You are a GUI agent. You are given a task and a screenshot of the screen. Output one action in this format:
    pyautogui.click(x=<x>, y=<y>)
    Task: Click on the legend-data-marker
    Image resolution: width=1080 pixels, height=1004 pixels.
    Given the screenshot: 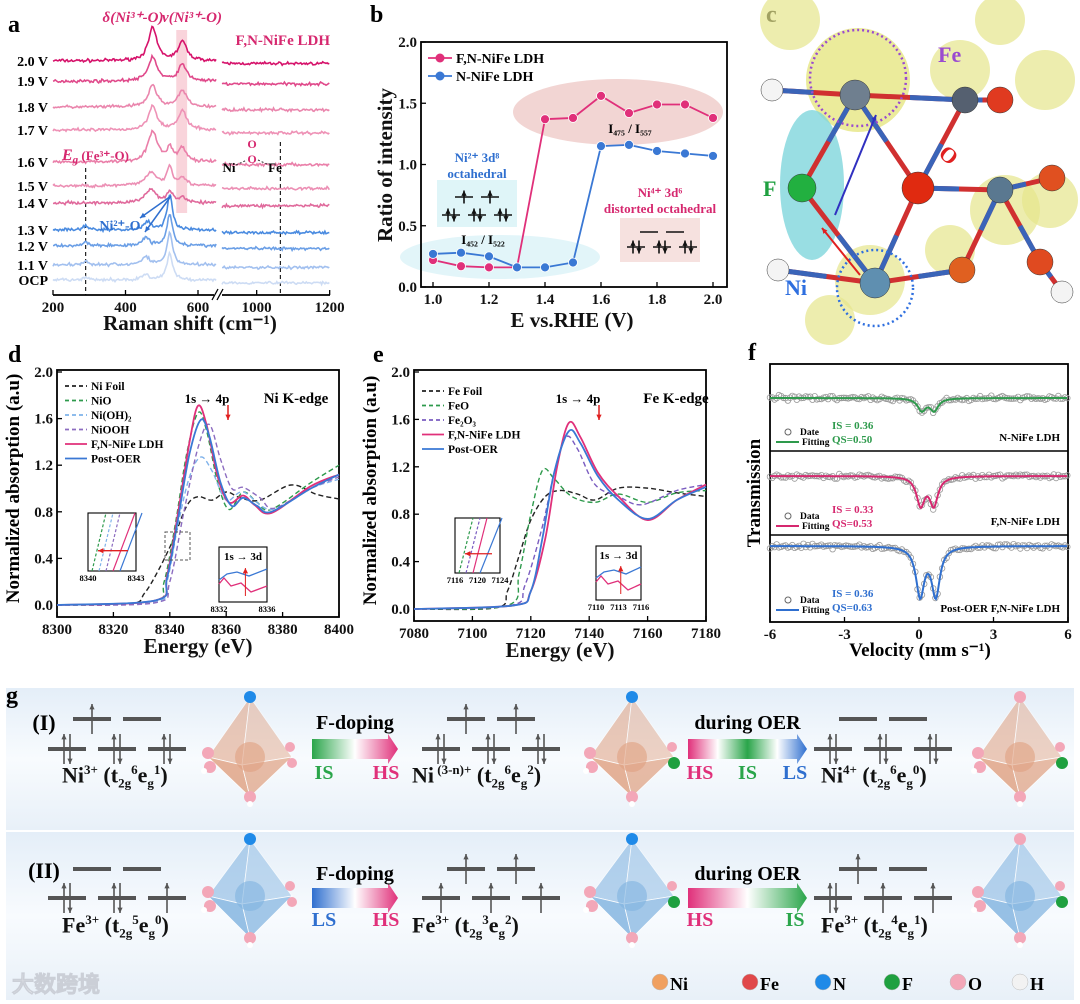 What is the action you would take?
    pyautogui.click(x=788, y=432)
    